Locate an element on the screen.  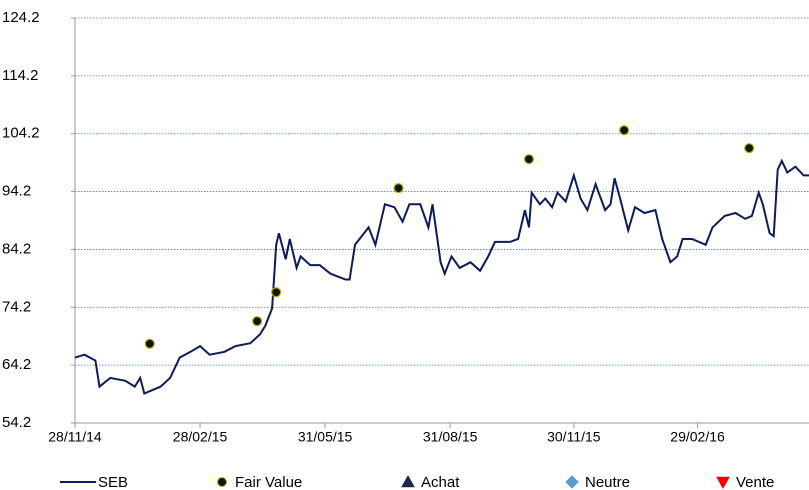
x-tick-label: 29/02/16 is located at coordinates (697, 437).